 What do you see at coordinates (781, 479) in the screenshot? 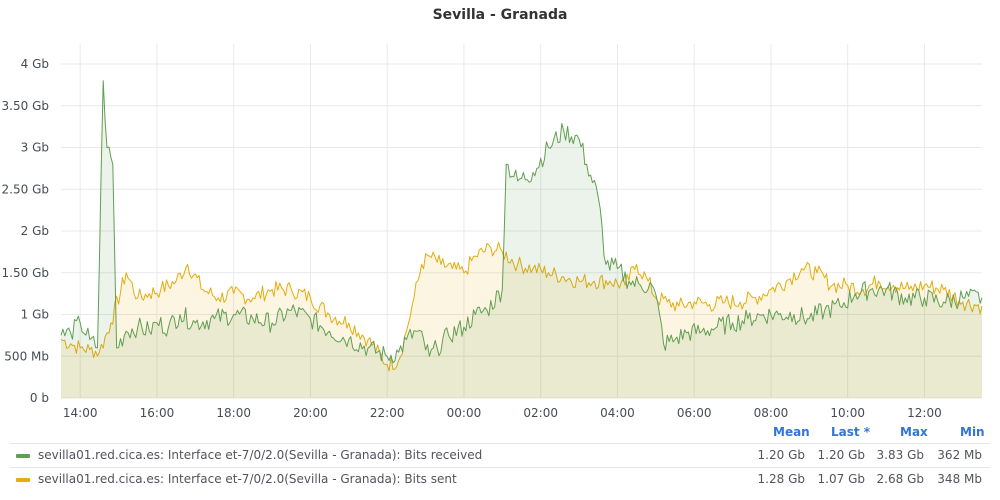
I see `legend-mean-value: 1.28 Gb` at bounding box center [781, 479].